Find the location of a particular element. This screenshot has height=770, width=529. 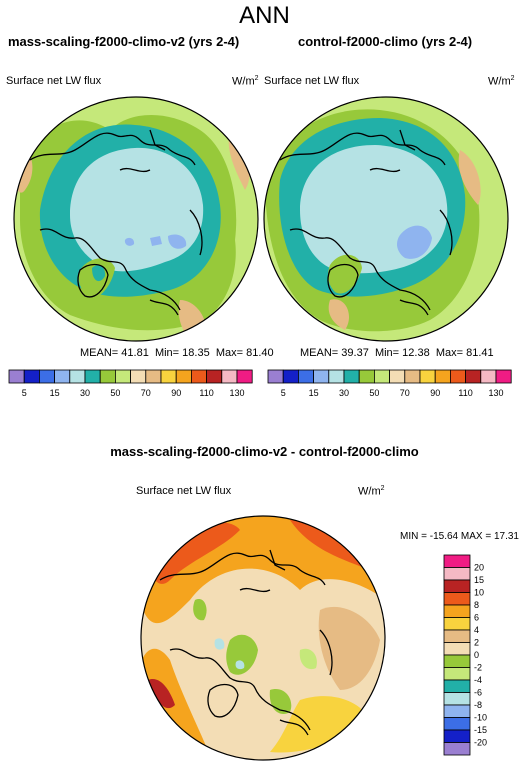

colorbar-panel2-label: 70 is located at coordinates (405, 393).